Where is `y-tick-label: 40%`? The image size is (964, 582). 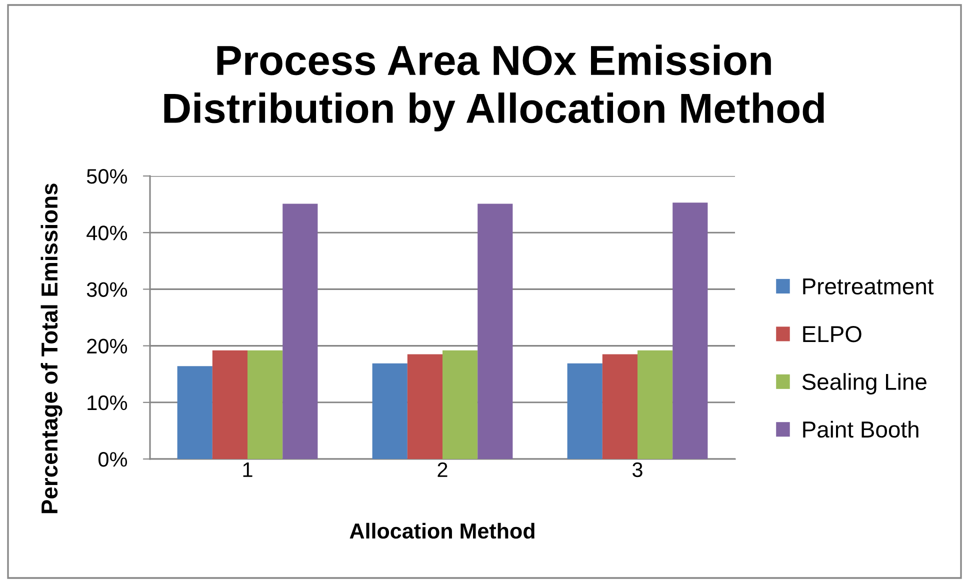
y-tick-label: 40% is located at coordinates (107, 233).